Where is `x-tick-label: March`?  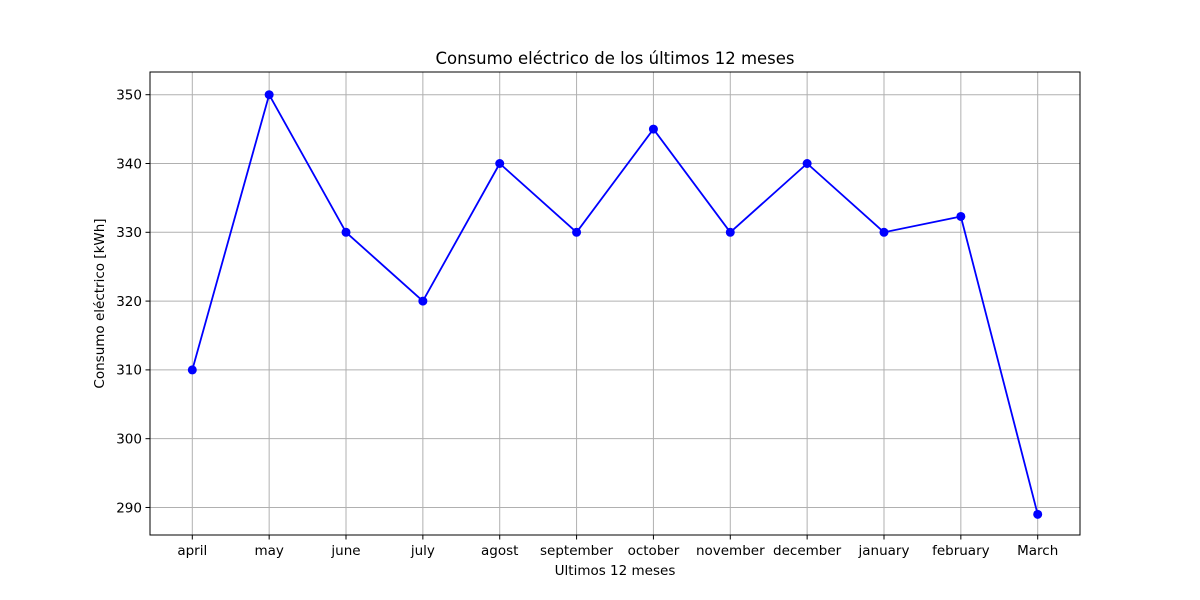 x-tick-label: March is located at coordinates (1037, 551).